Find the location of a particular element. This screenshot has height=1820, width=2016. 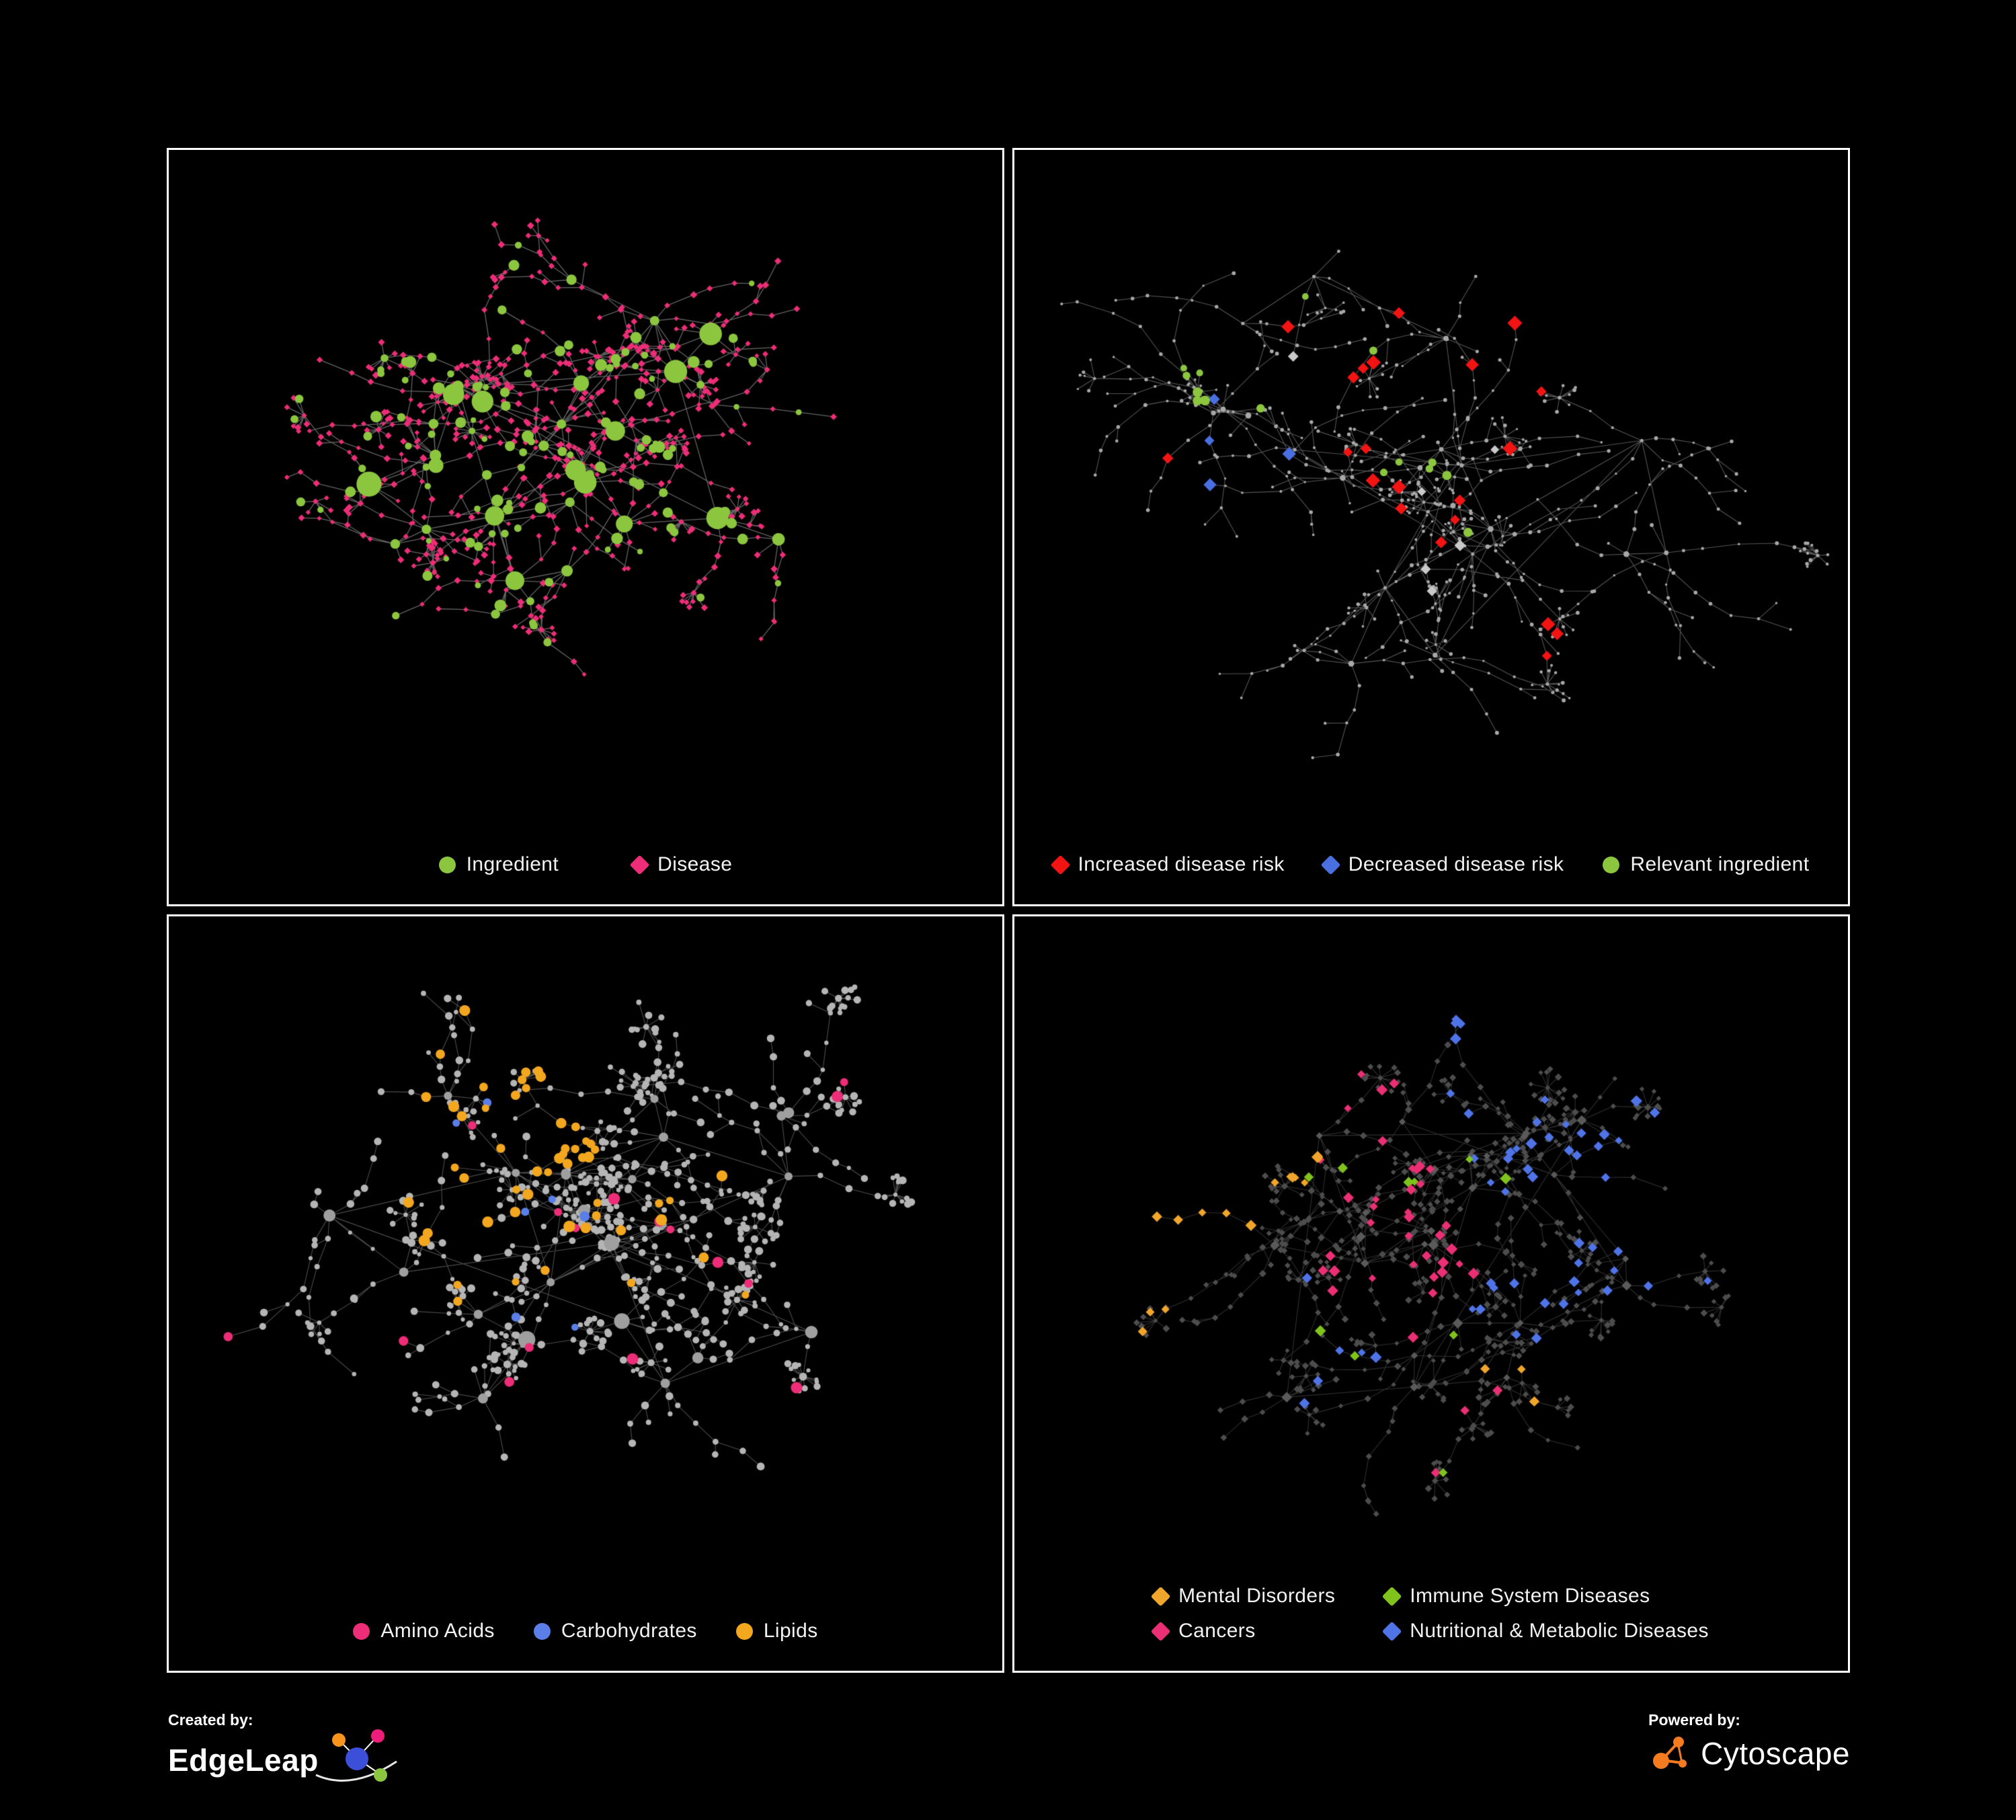

legend-item: Immune System Diseases is located at coordinates (1515, 1596).